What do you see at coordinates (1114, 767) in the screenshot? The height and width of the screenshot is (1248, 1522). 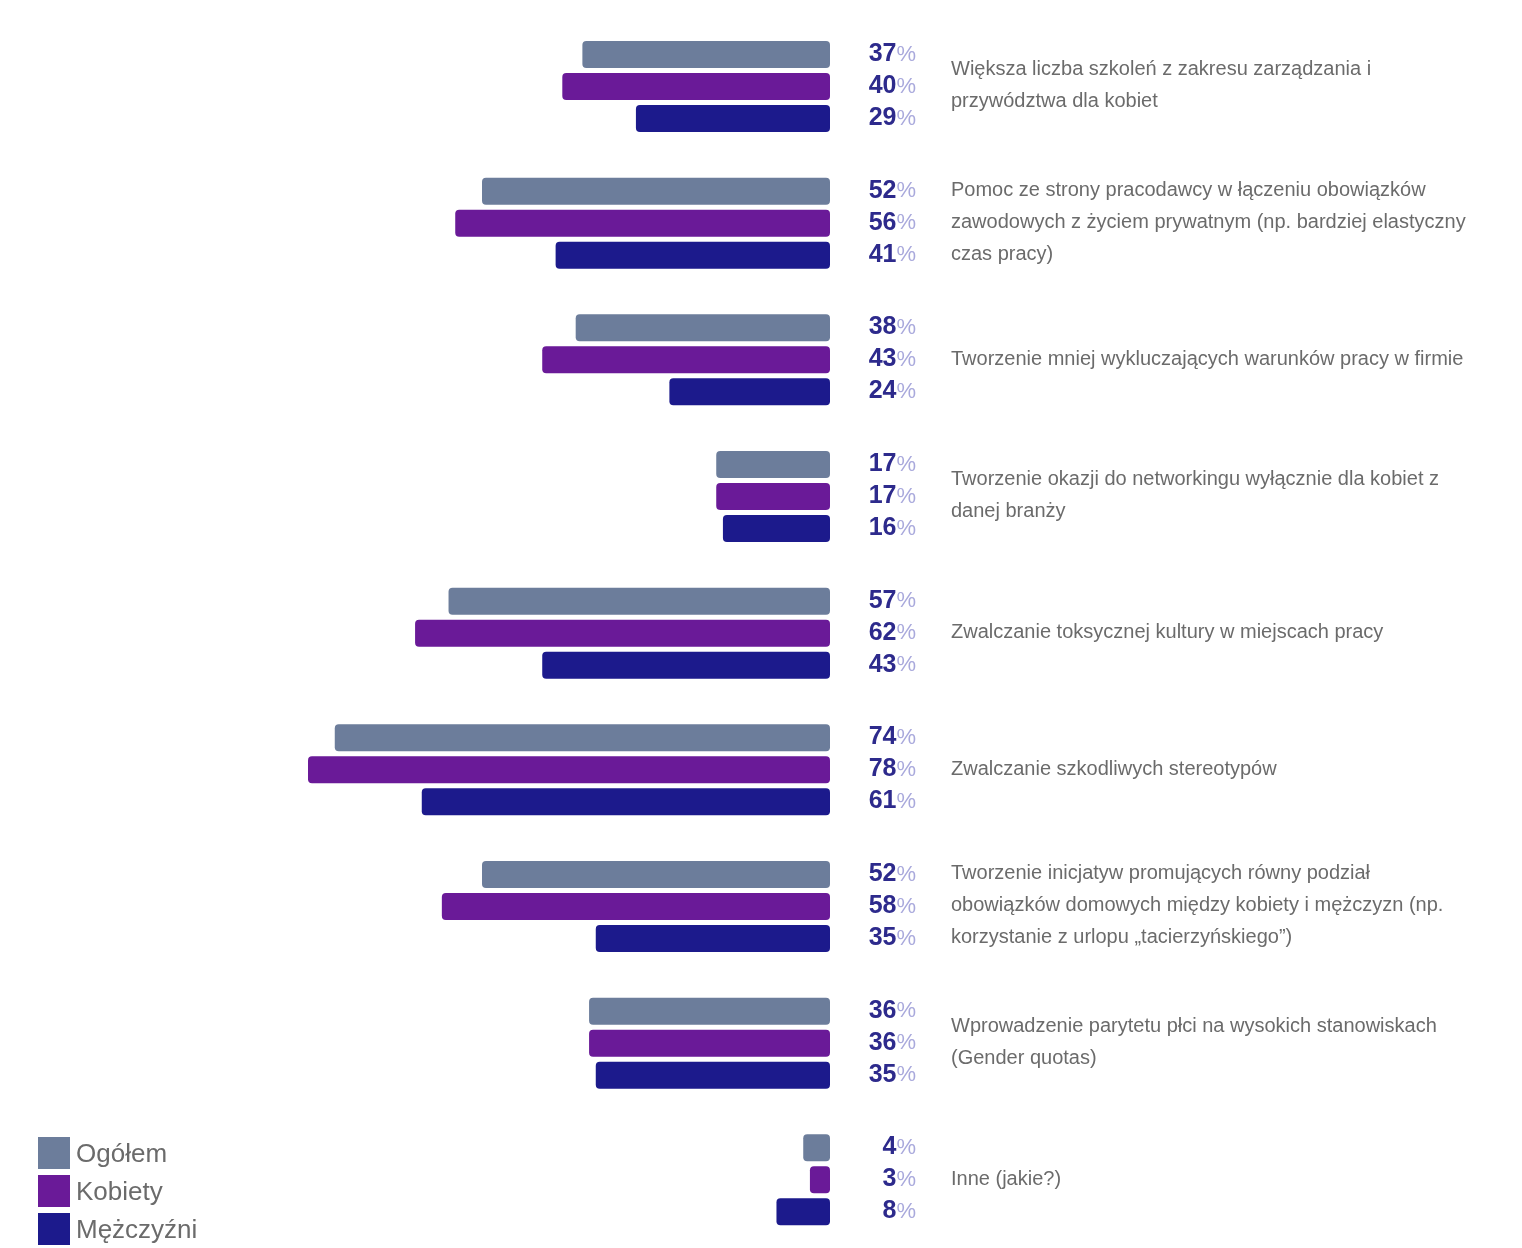 I see `y-tick-label: Zwalczanie szkodliwych stereotypów` at bounding box center [1114, 767].